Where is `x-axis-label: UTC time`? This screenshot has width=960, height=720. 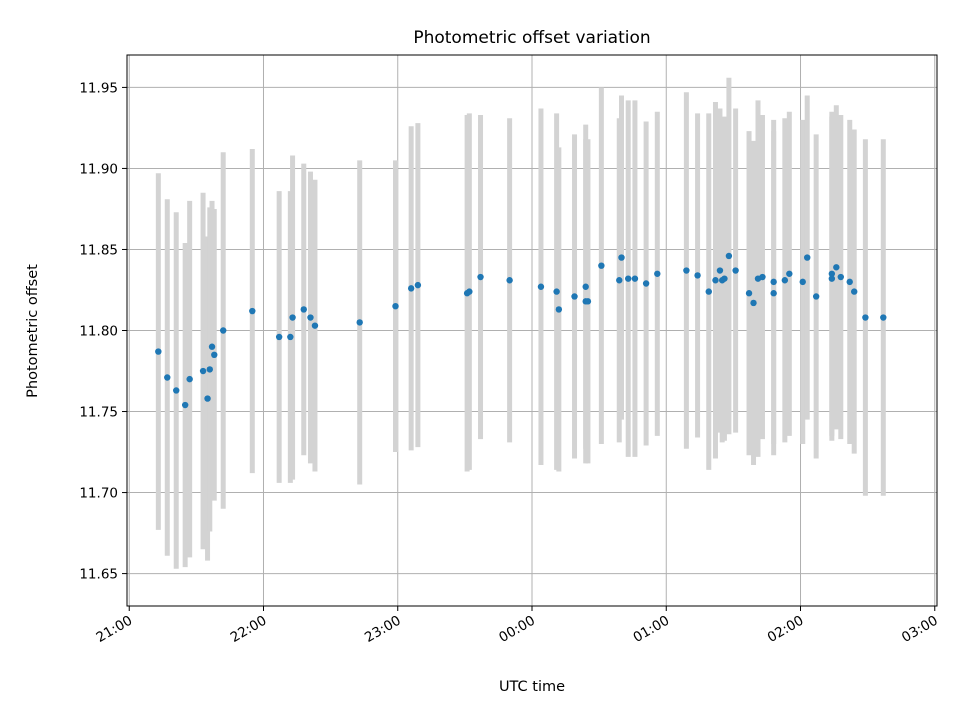 x-axis-label: UTC time is located at coordinates (532, 687).